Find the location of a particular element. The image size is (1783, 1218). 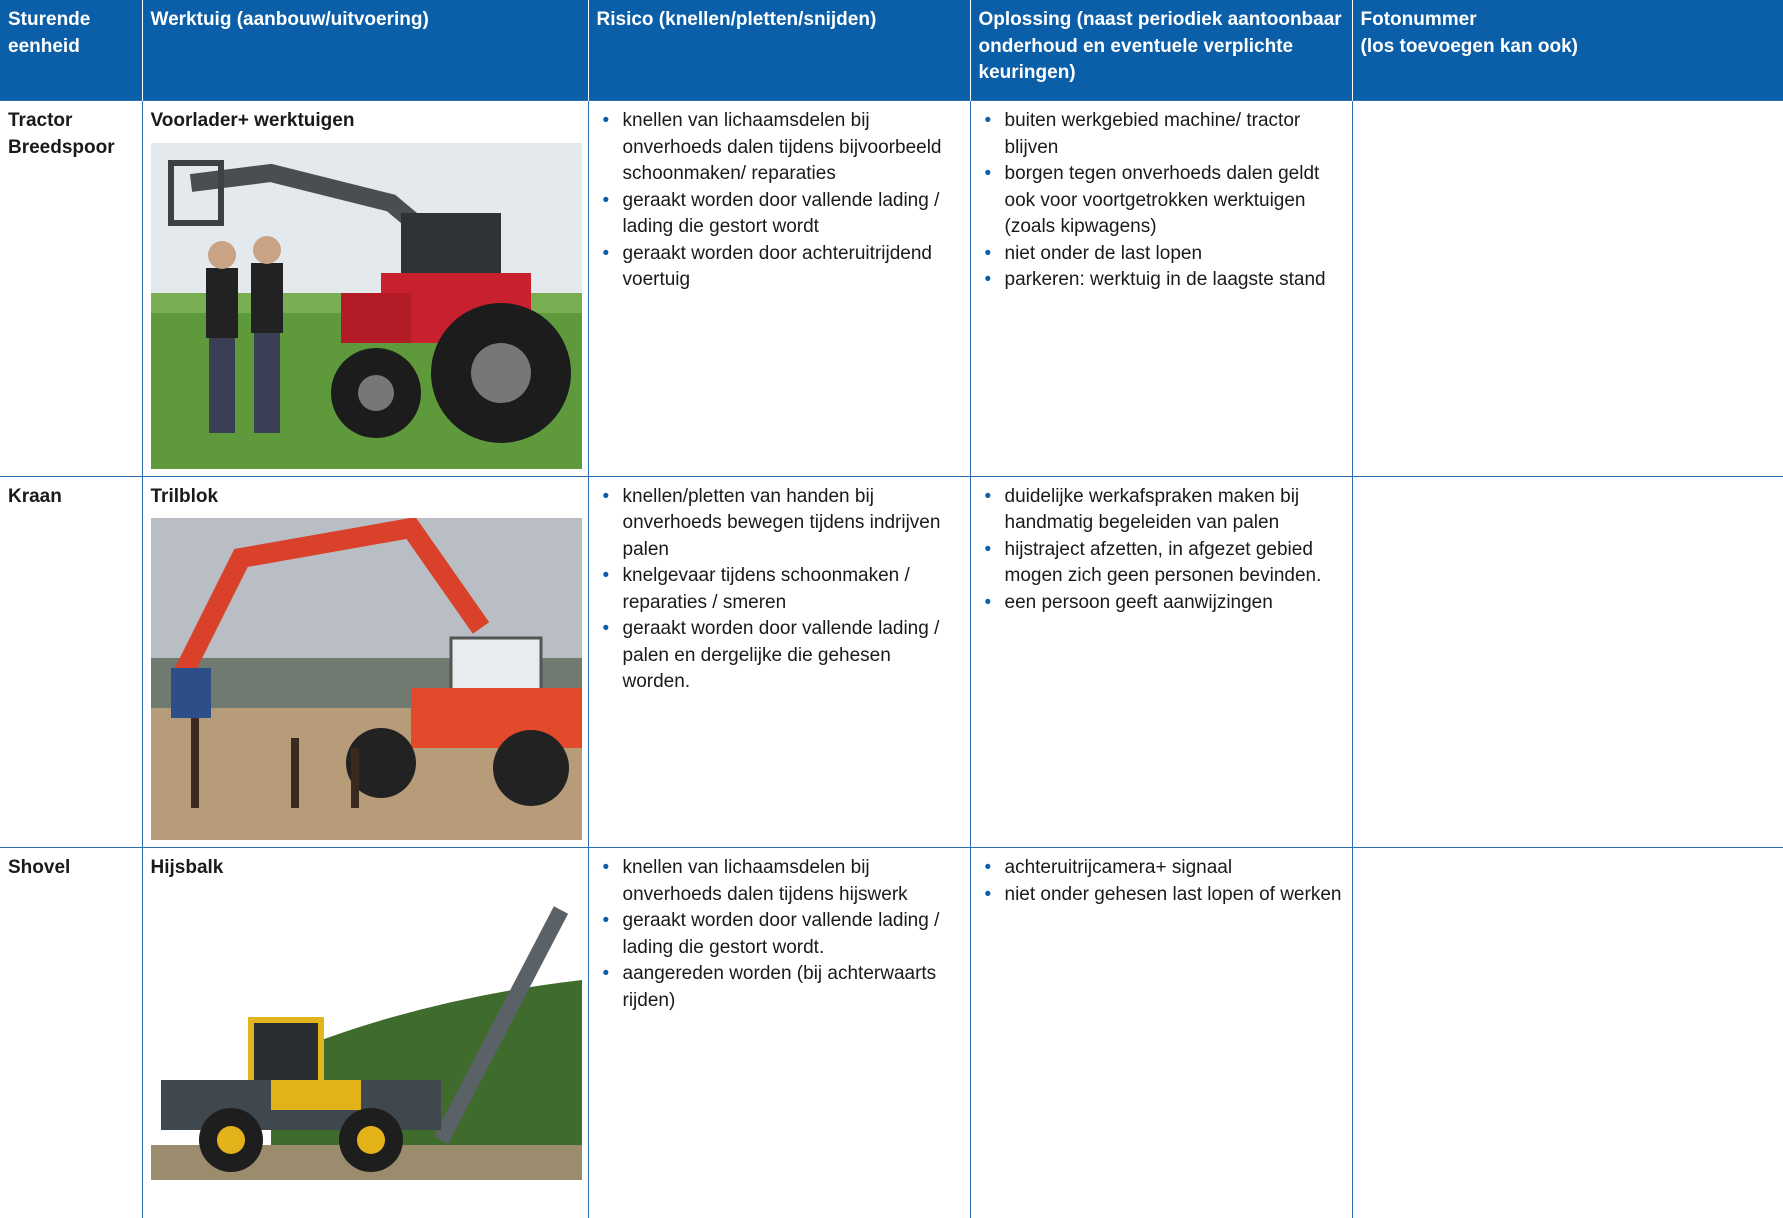

tool-cell: Voorlader+ werktuigen is located at coordinates (364, 288).